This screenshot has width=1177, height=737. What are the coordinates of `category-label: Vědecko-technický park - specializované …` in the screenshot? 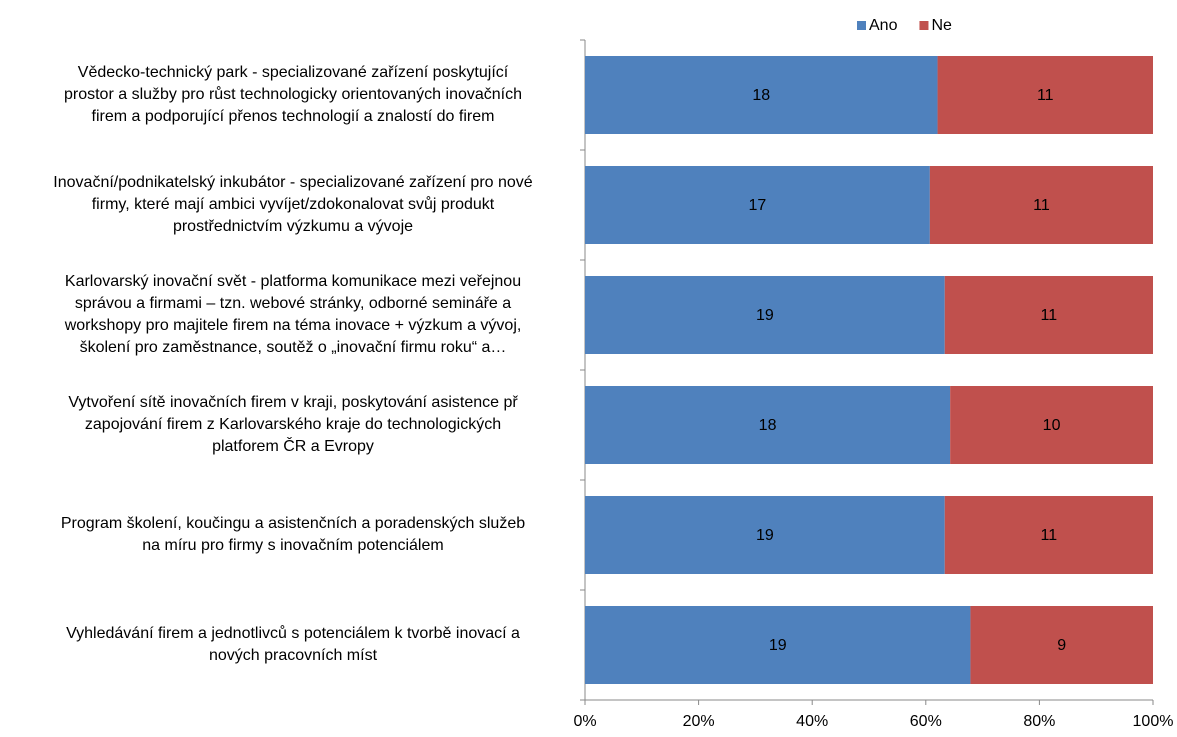 It's located at (292, 94).